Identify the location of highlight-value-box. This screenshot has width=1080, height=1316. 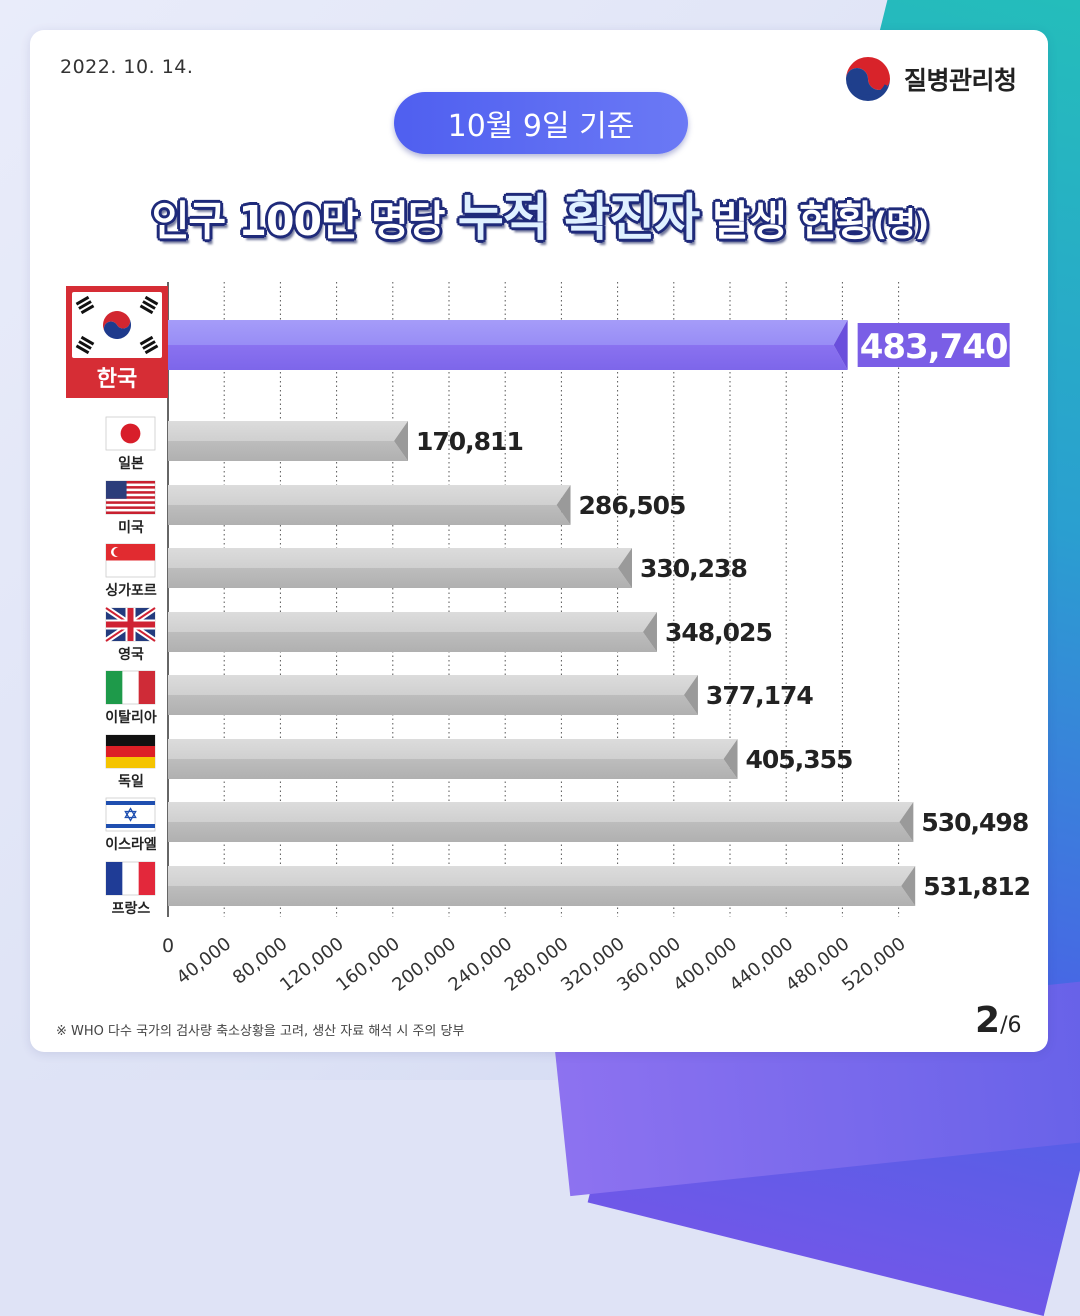
(933, 345).